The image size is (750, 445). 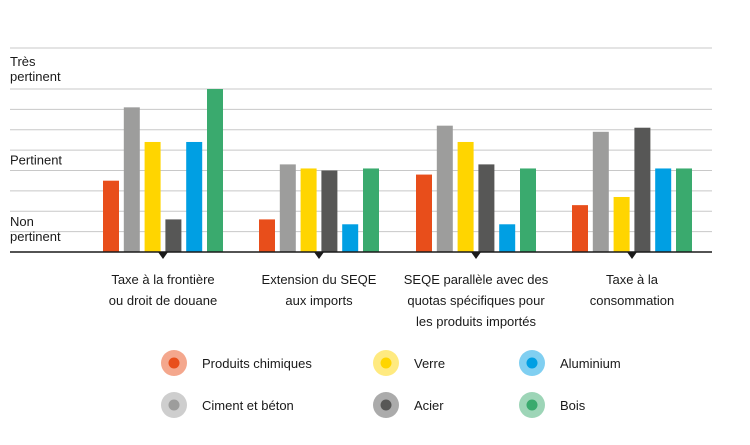 I want to click on x-tick-label: Taxe à la consommation, so click(x=632, y=290).